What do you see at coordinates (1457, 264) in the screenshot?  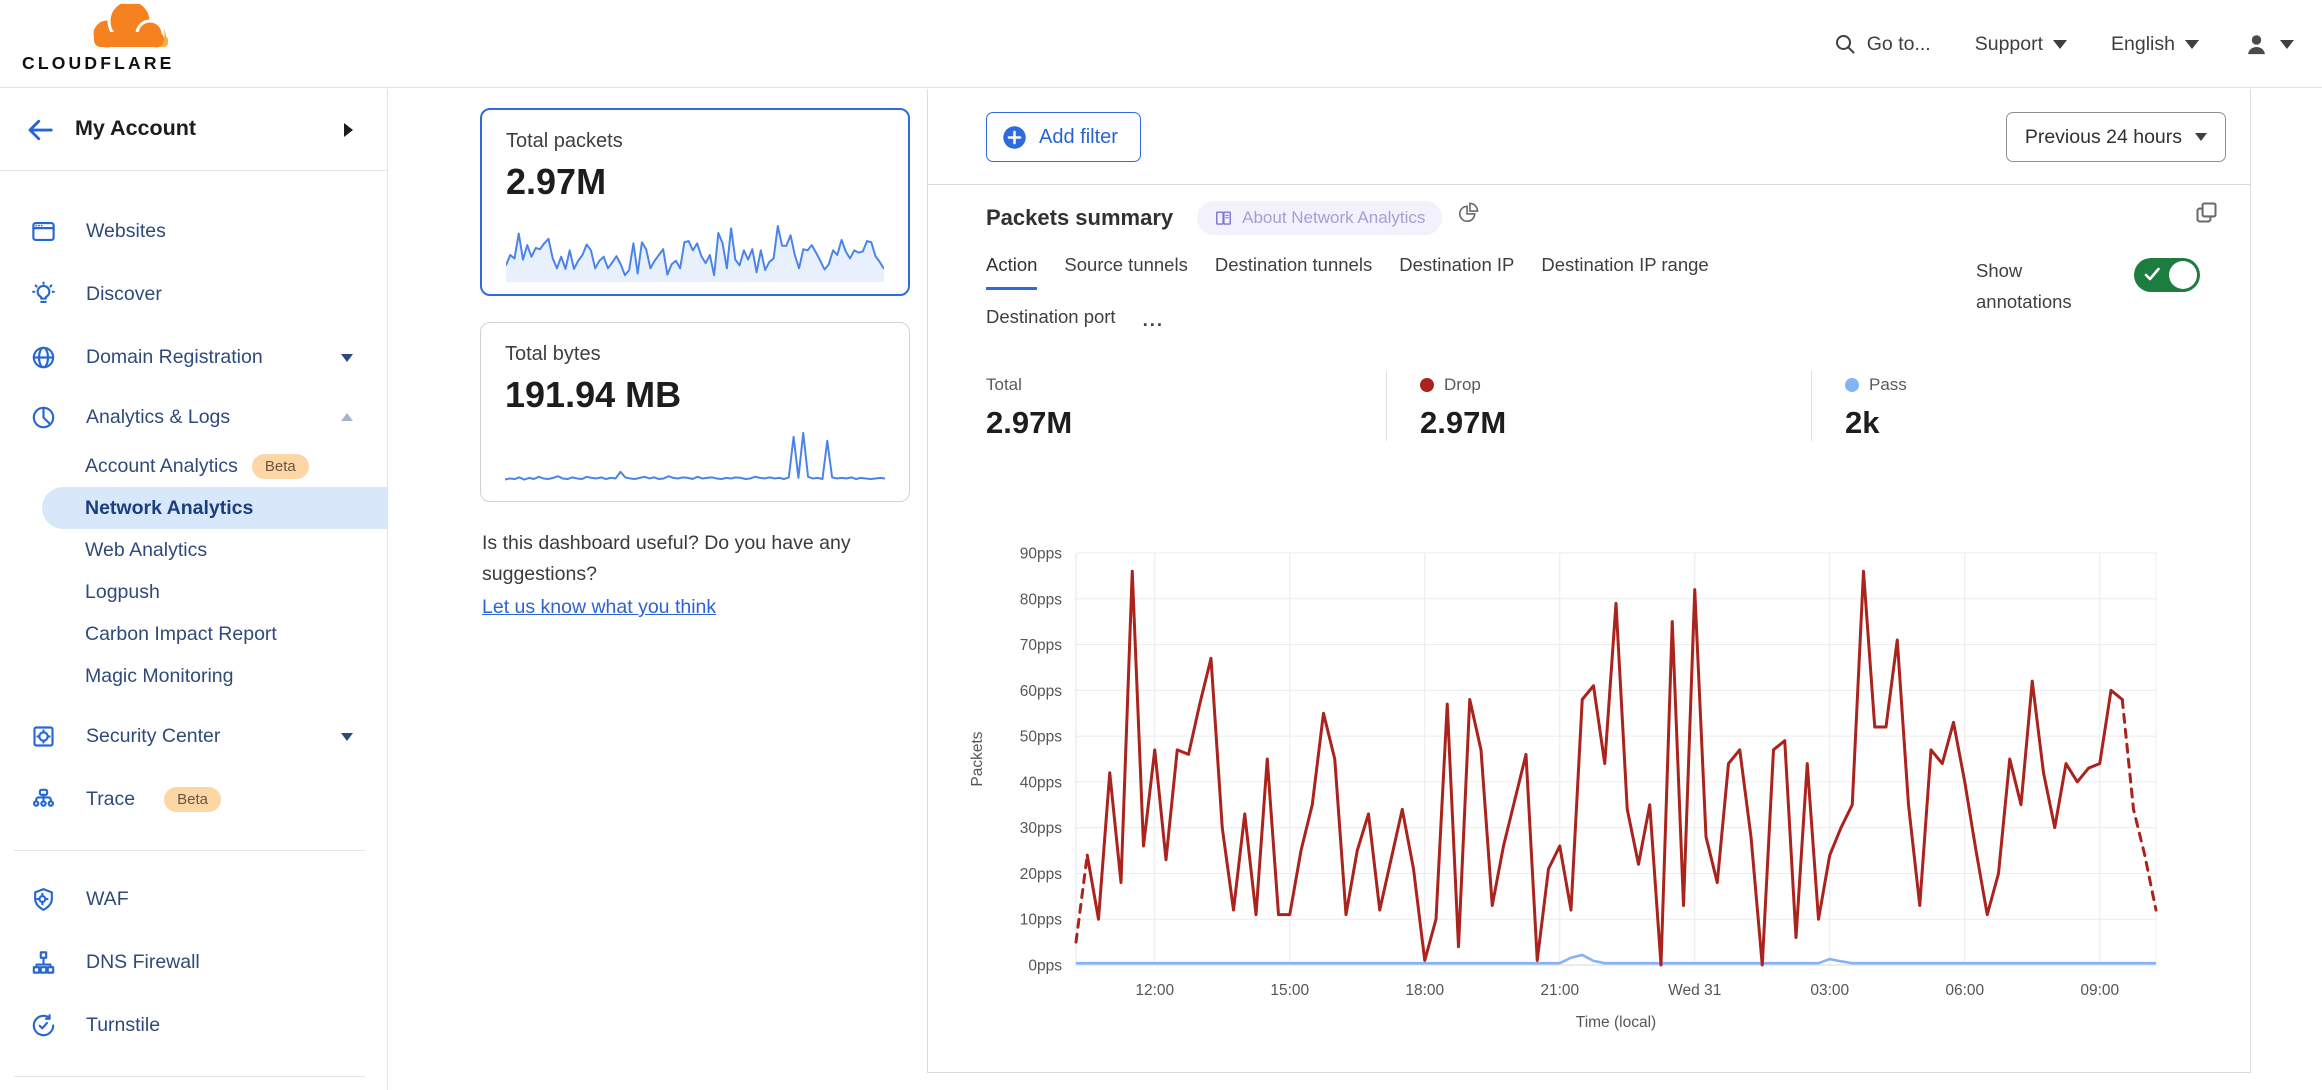 I see `tab-destination-ip: Destination IP` at bounding box center [1457, 264].